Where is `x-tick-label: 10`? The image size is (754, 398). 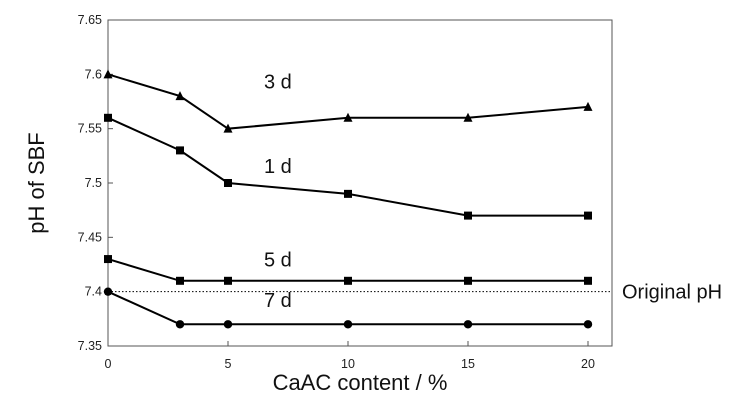
x-tick-label: 10 is located at coordinates (348, 364).